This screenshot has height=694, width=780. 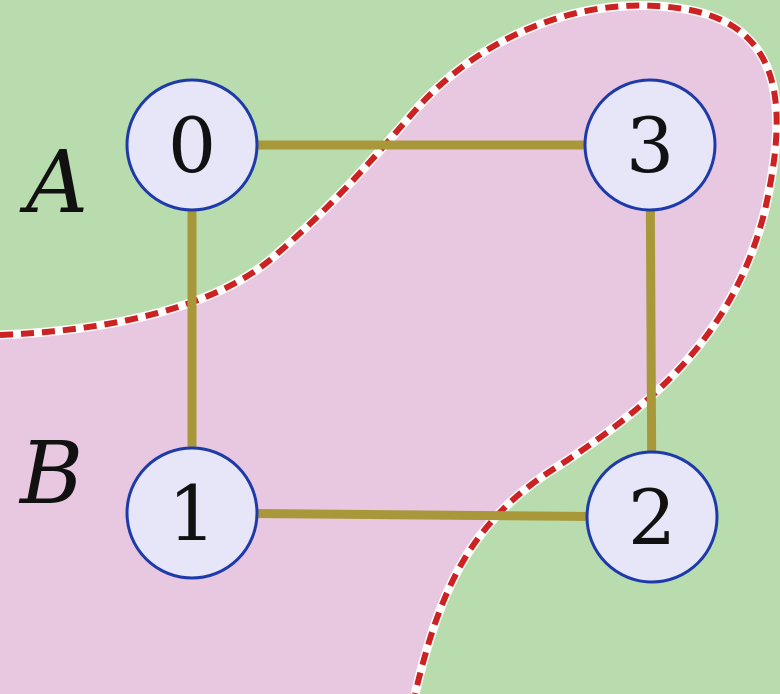 I want to click on node-2: 2, so click(x=652, y=517).